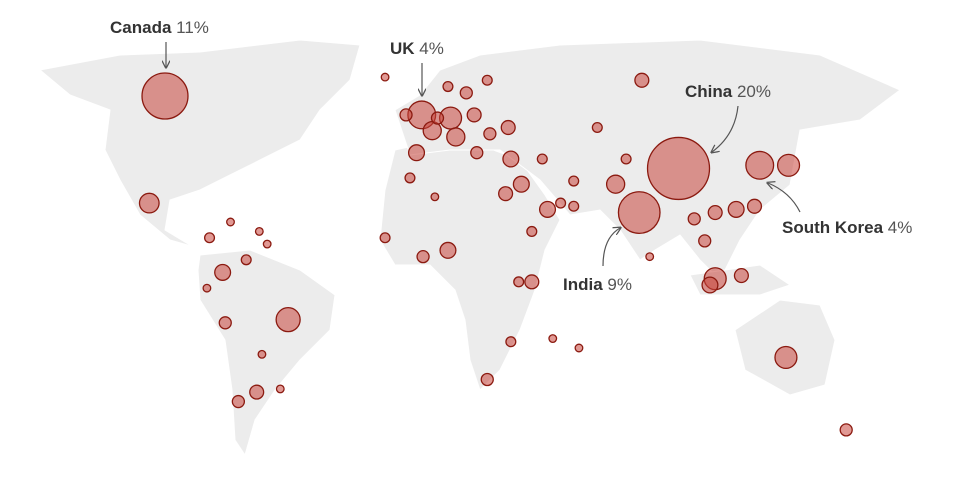 Image resolution: width=960 pixels, height=481 pixels. What do you see at coordinates (402, 48) in the screenshot?
I see `country-name: UK` at bounding box center [402, 48].